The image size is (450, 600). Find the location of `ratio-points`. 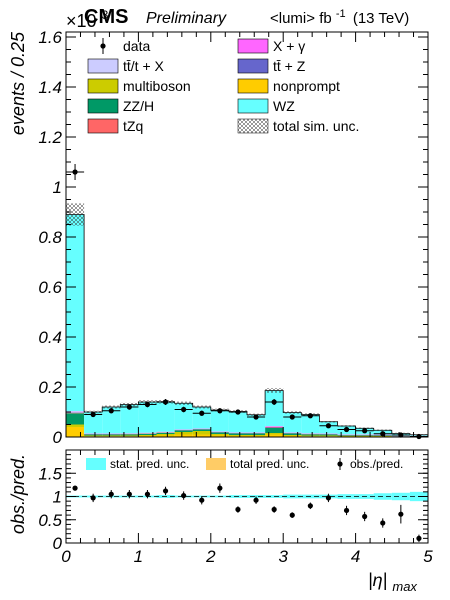

ratio-points is located at coordinates (247, 513).